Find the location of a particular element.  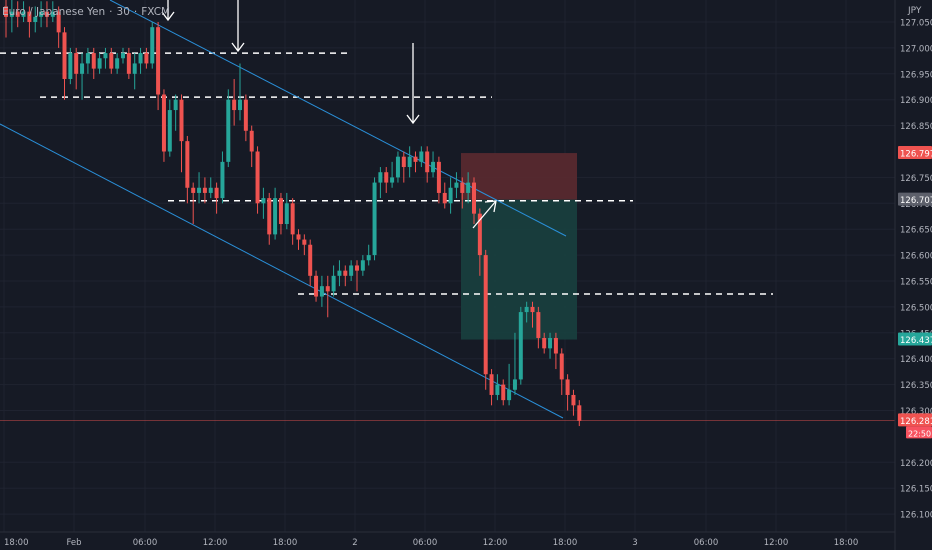

chart-header: Euro / Japanese Yen · 30 · FXCM is located at coordinates (88, 12).